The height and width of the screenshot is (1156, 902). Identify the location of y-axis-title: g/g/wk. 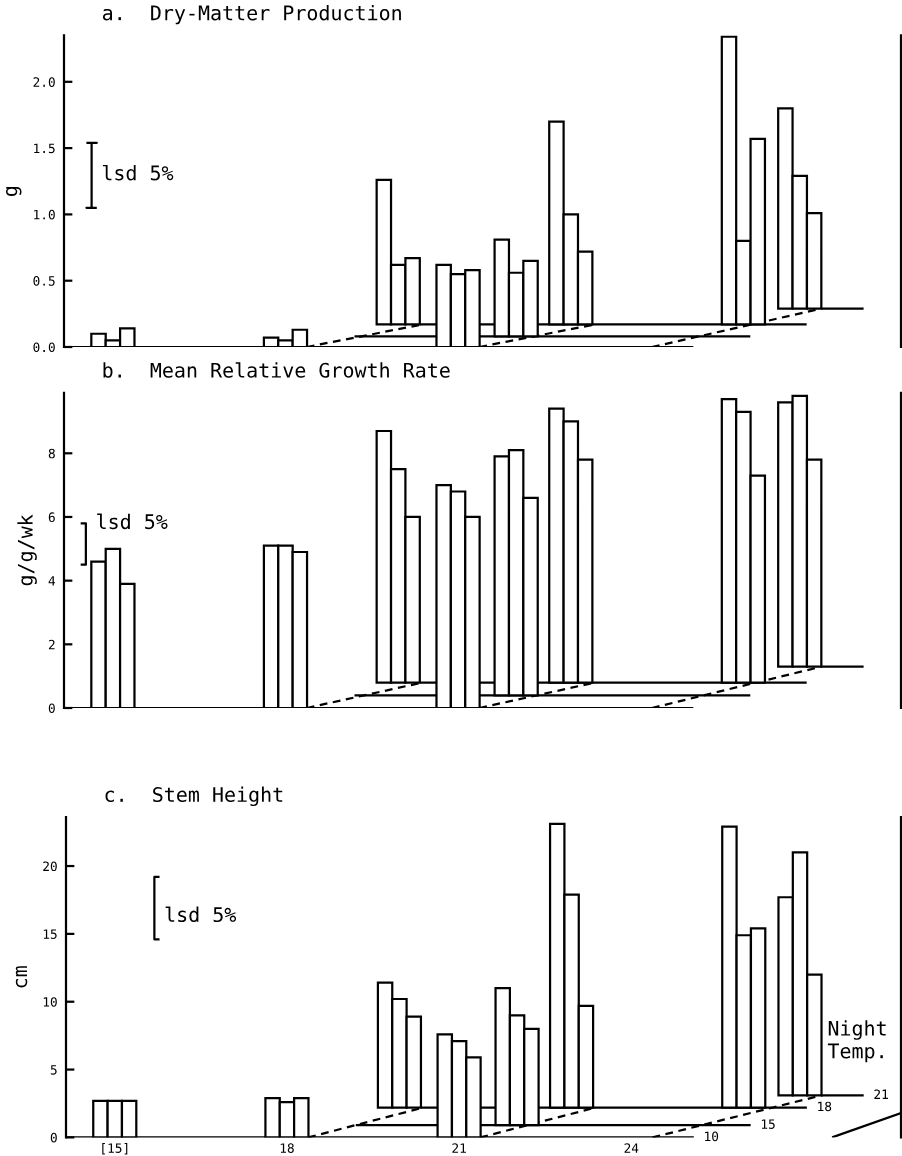
(27, 550).